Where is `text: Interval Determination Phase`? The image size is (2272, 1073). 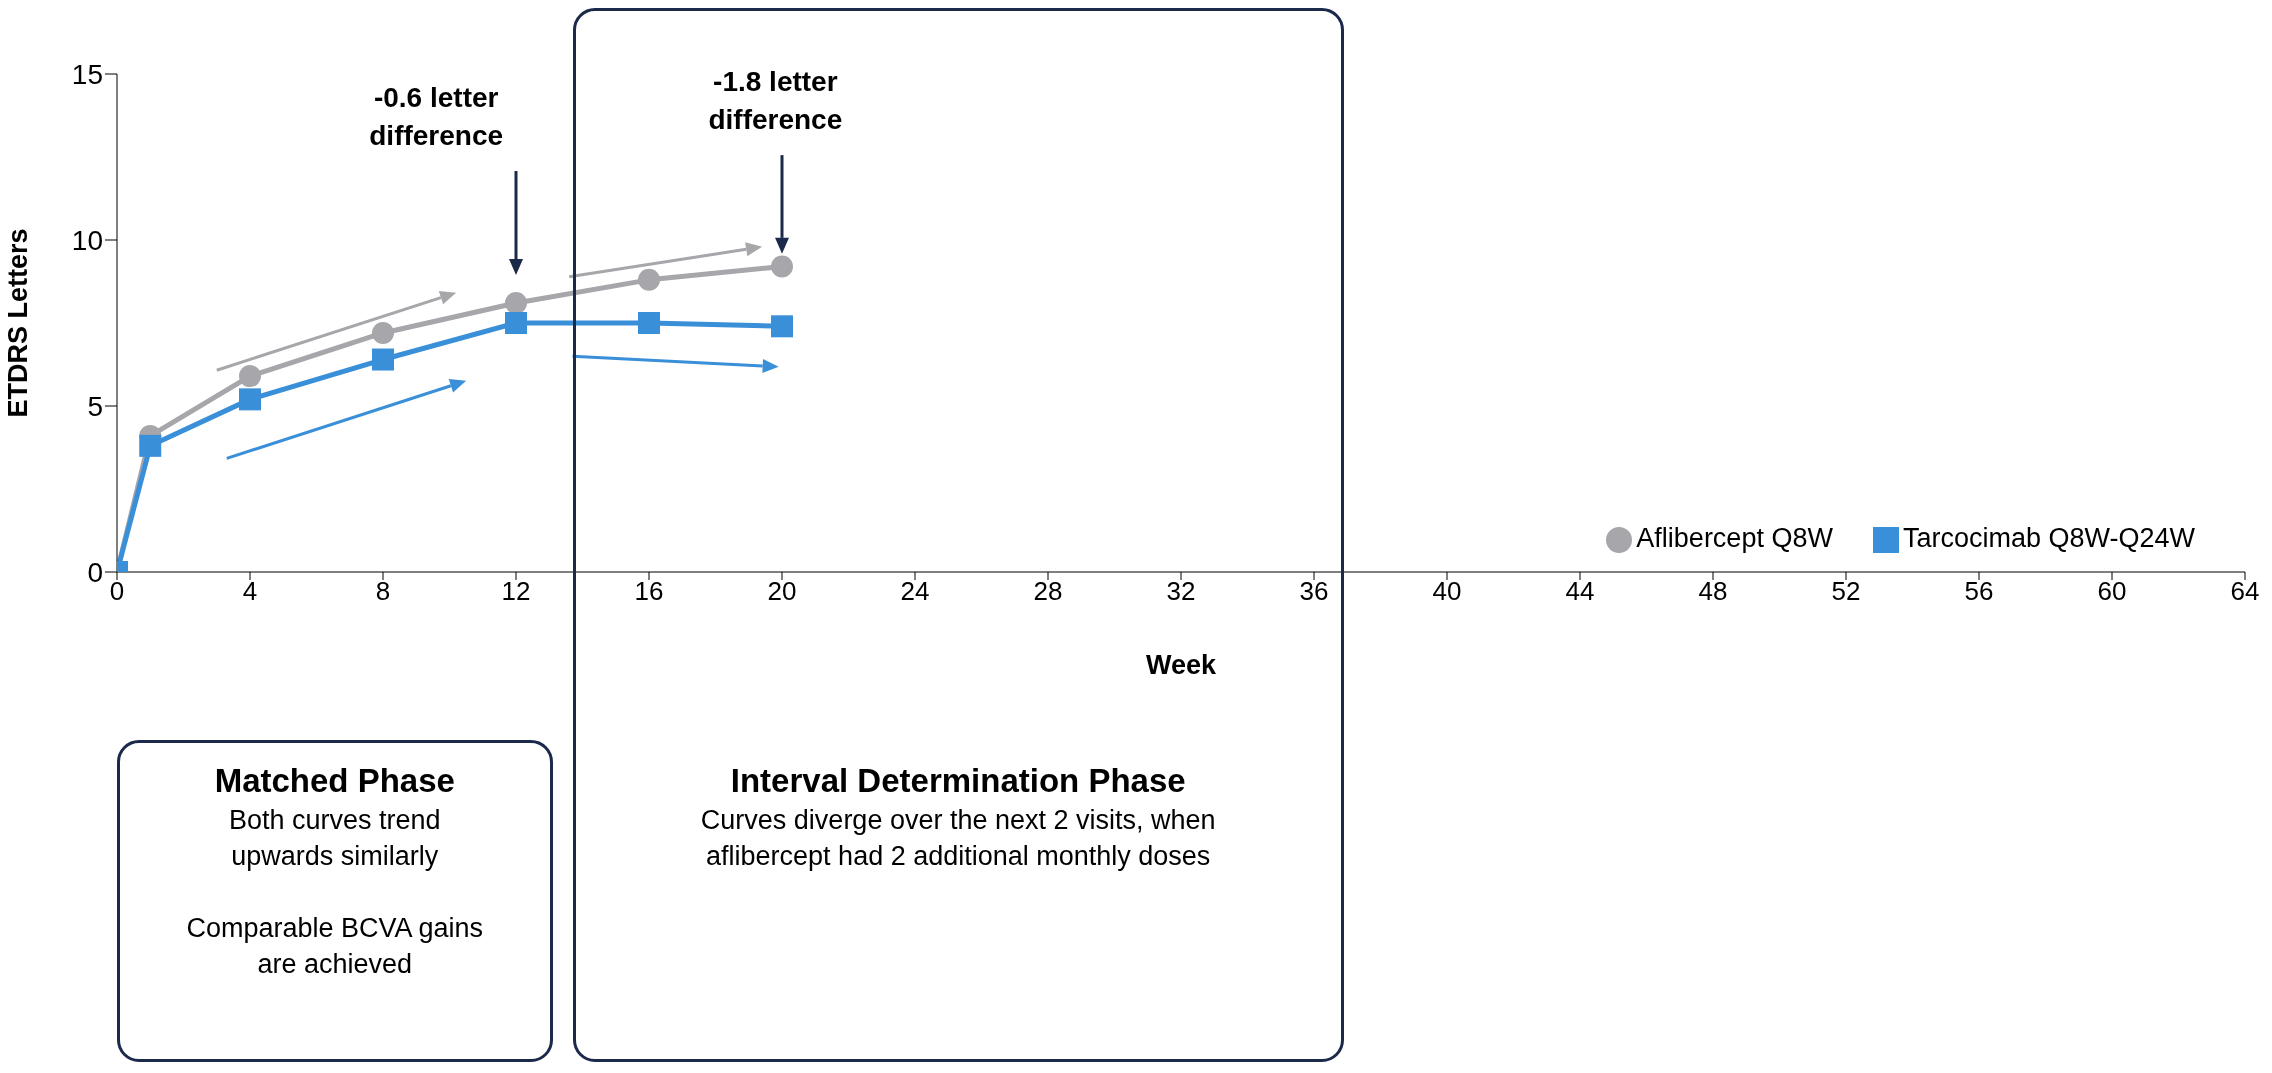 text: Interval Determination Phase is located at coordinates (958, 781).